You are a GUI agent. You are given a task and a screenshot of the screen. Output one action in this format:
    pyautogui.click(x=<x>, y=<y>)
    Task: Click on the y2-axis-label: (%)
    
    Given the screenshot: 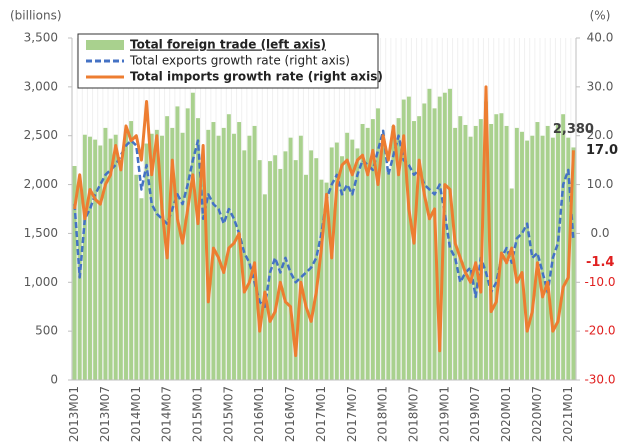 What is the action you would take?
    pyautogui.click(x=600, y=16)
    